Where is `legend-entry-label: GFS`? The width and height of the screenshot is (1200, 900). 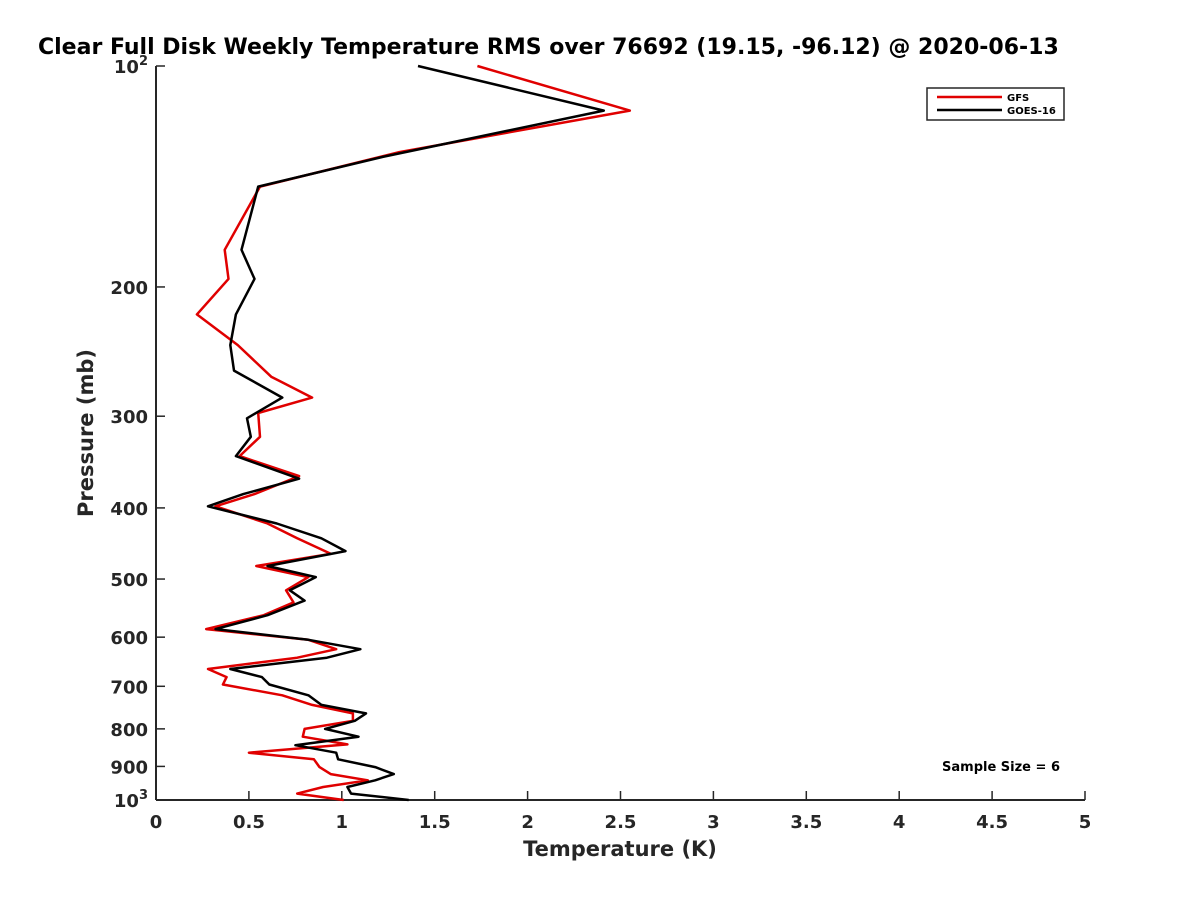
legend-entry-label: GFS is located at coordinates (1018, 98).